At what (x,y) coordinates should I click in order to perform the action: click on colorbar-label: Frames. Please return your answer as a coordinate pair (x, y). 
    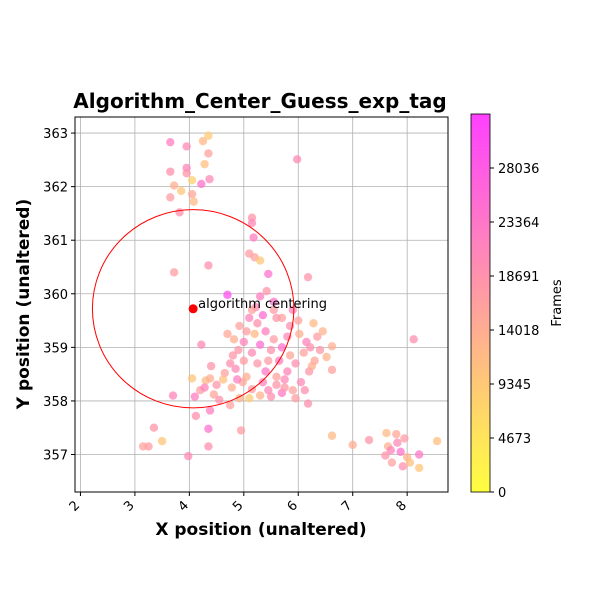
    Looking at the image, I should click on (557, 303).